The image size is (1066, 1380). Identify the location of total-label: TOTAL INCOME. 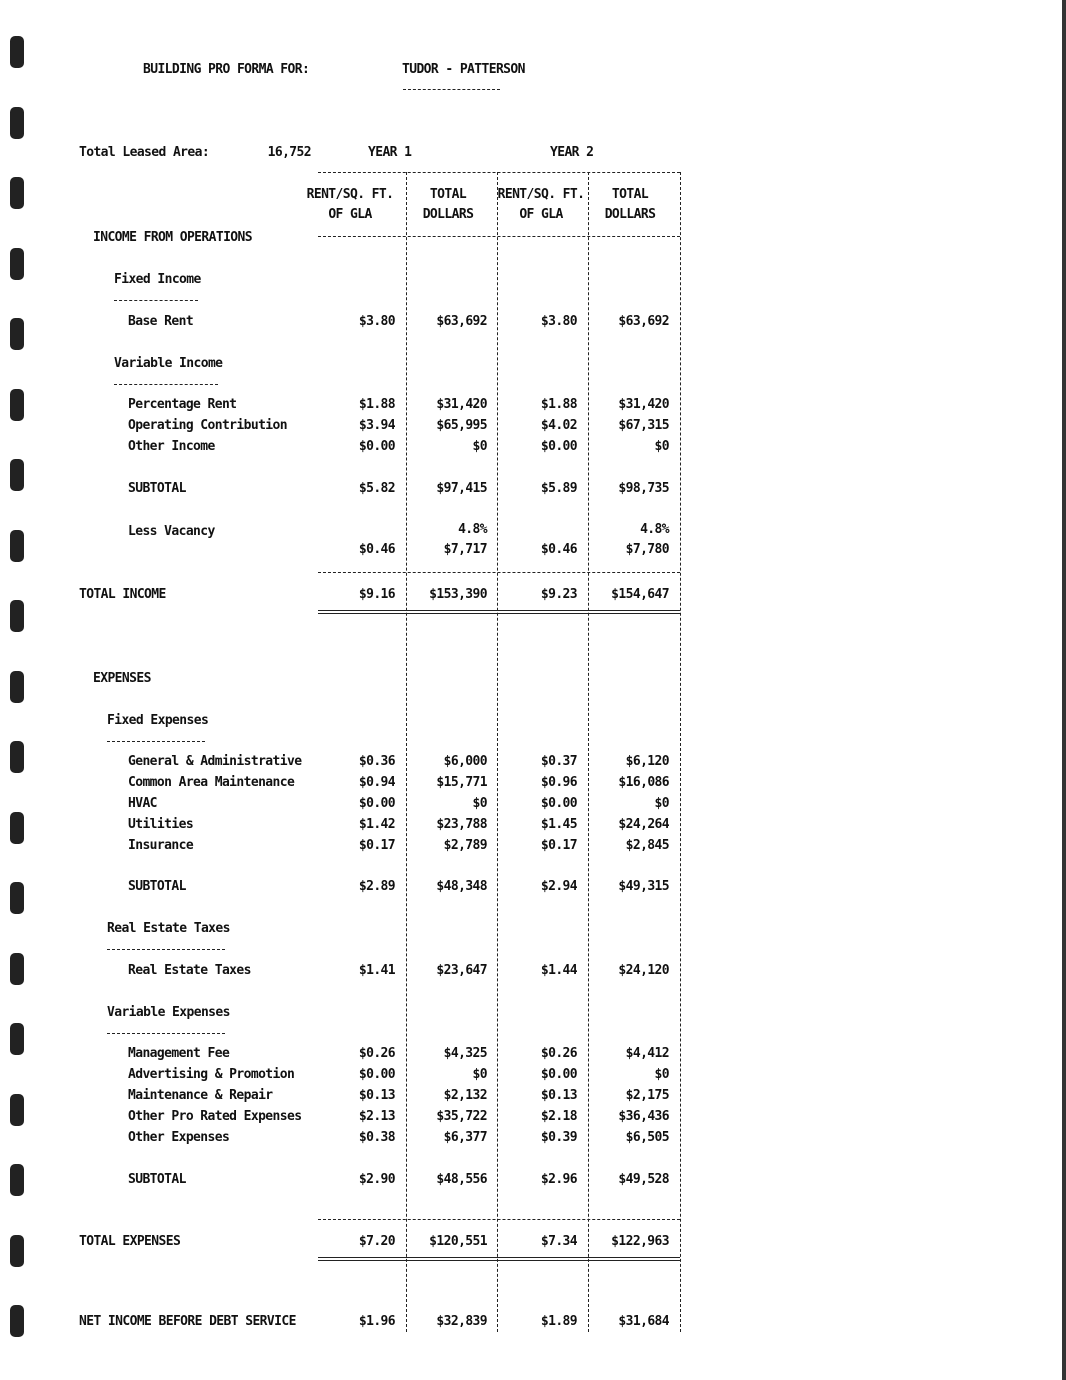
(122, 594).